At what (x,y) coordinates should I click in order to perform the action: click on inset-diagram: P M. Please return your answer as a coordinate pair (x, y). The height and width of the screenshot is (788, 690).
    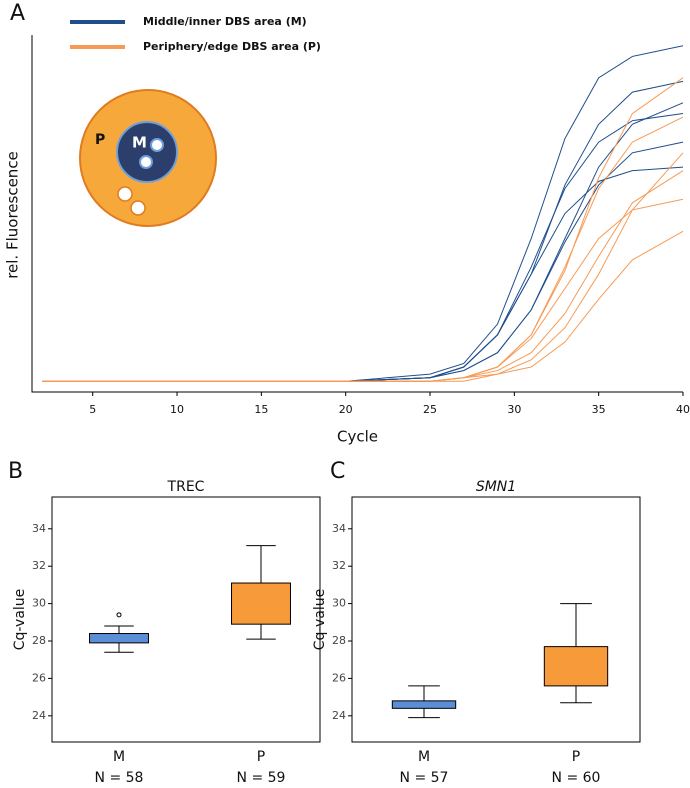
    Looking at the image, I should click on (148, 158).